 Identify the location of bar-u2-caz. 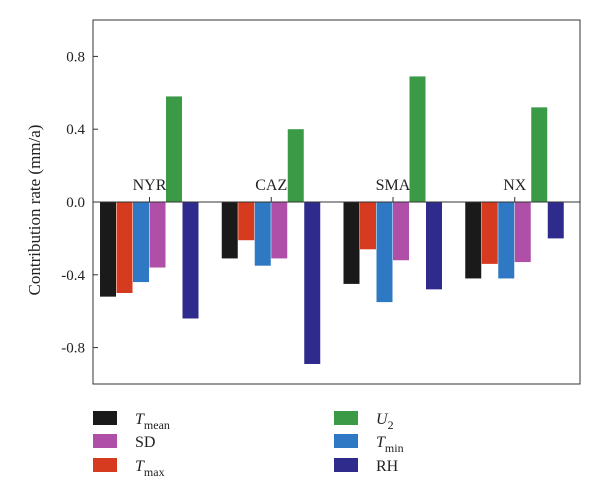
(295, 165).